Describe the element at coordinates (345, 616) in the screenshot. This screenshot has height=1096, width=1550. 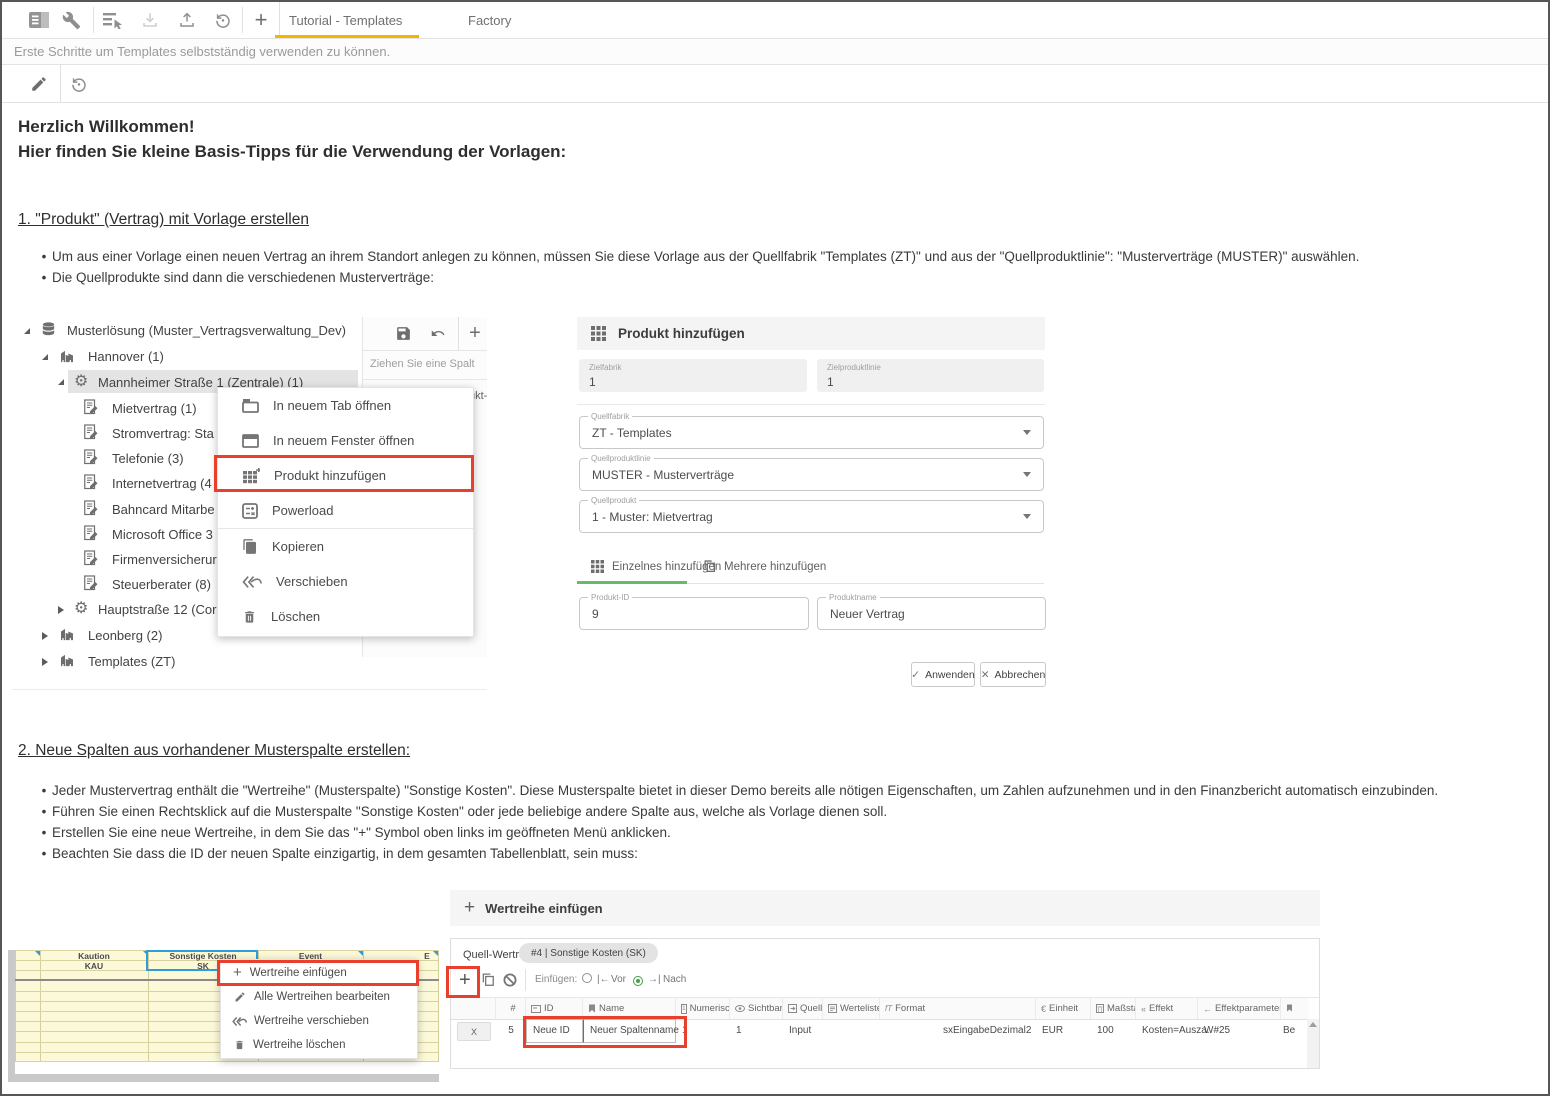
I see `menu-item-delete: Löschen` at that location.